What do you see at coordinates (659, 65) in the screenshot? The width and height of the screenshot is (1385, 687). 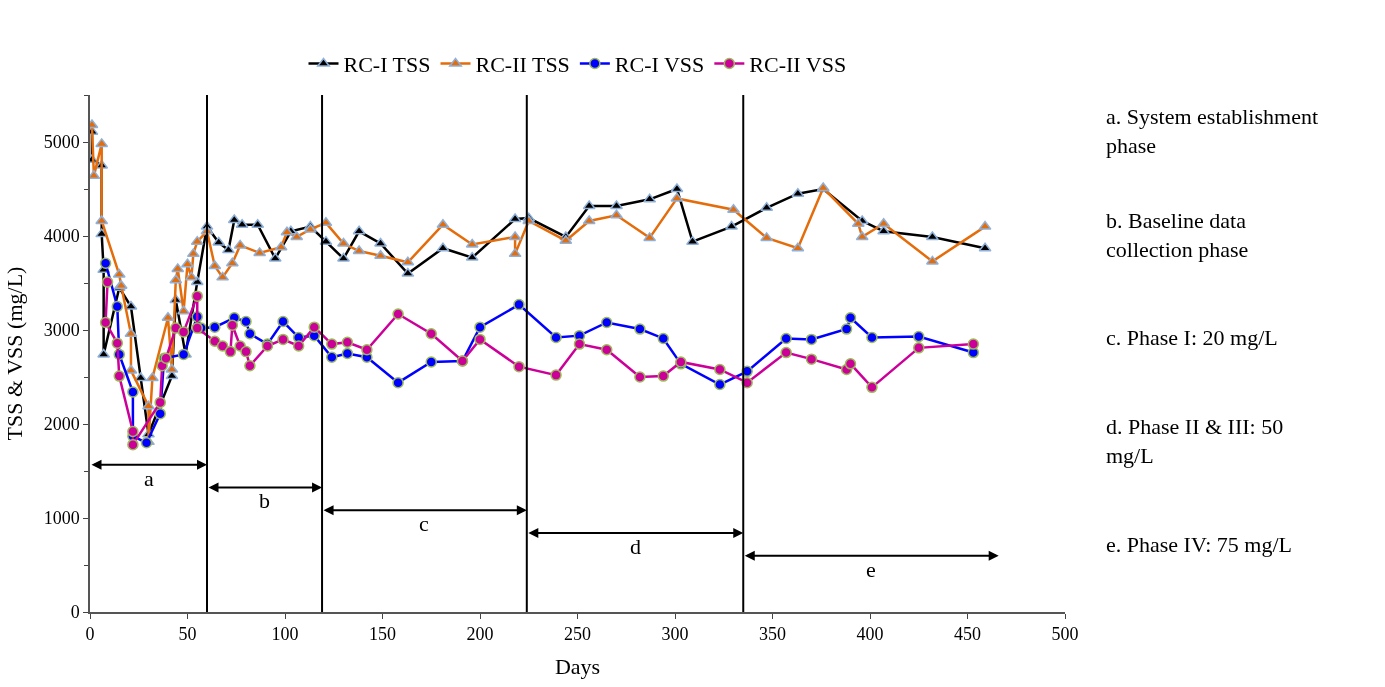 I see `legend-label: RC-I VSS` at bounding box center [659, 65].